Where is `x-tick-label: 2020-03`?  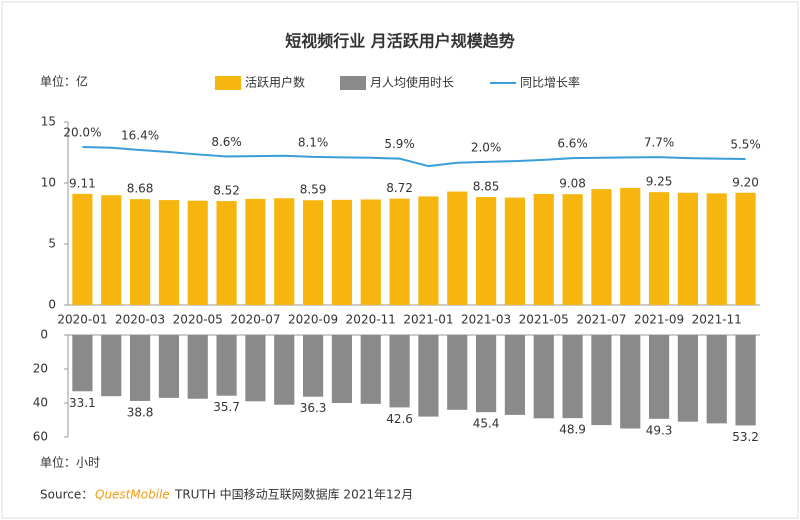
x-tick-label: 2020-03 is located at coordinates (140, 320).